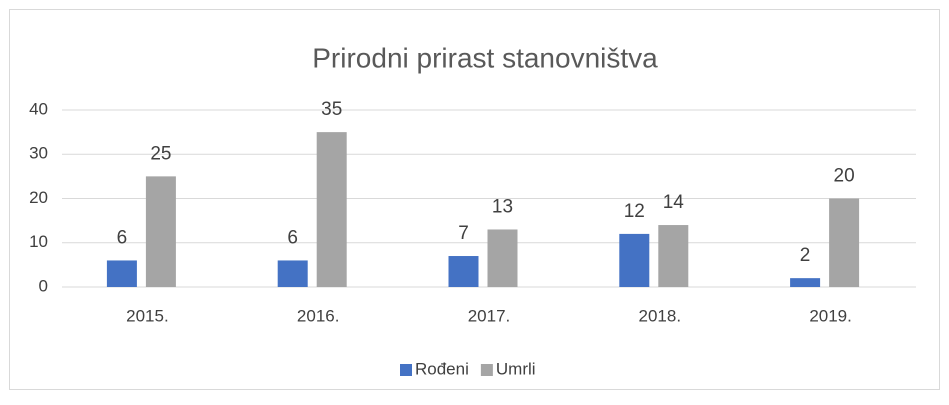 This screenshot has height=405, width=949. I want to click on data-label: 35, so click(331, 109).